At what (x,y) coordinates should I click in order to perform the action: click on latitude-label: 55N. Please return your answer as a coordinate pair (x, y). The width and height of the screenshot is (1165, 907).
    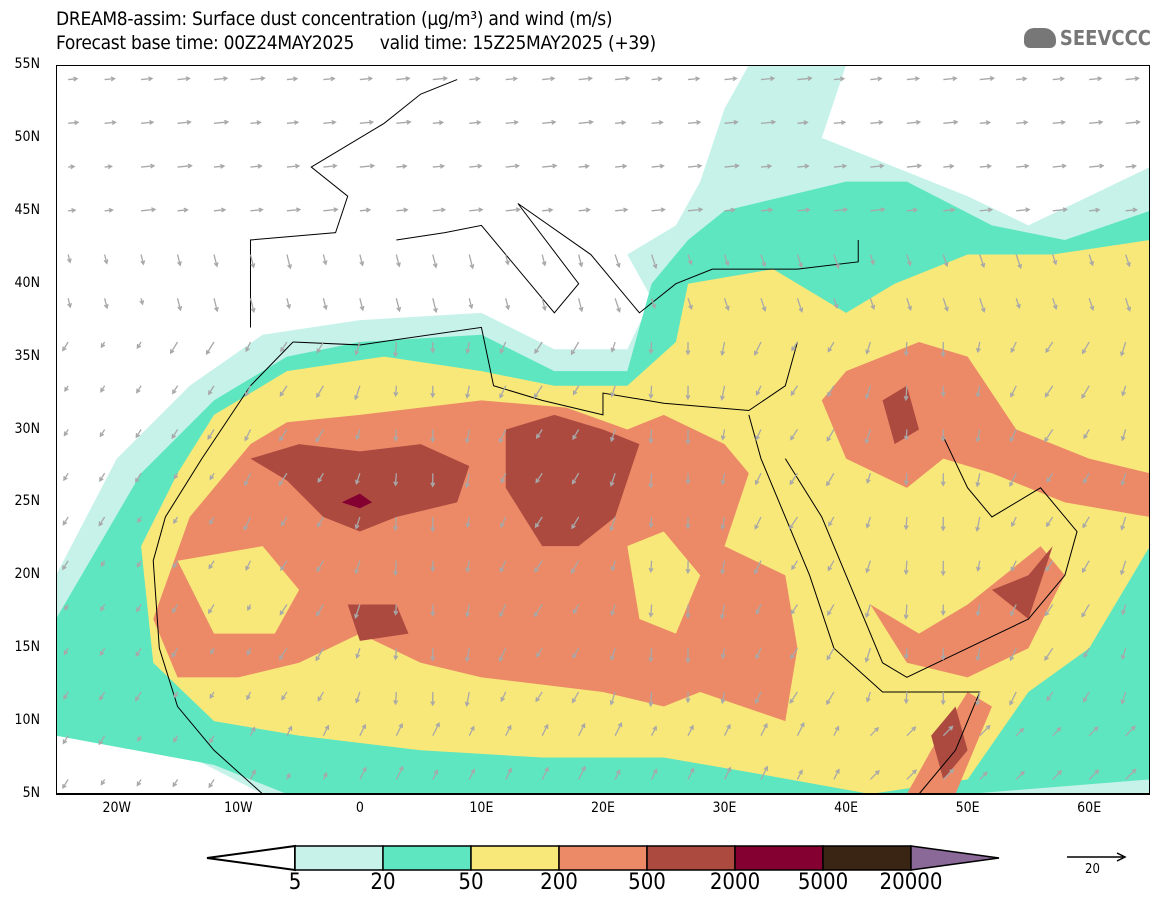
    Looking at the image, I should click on (27, 64).